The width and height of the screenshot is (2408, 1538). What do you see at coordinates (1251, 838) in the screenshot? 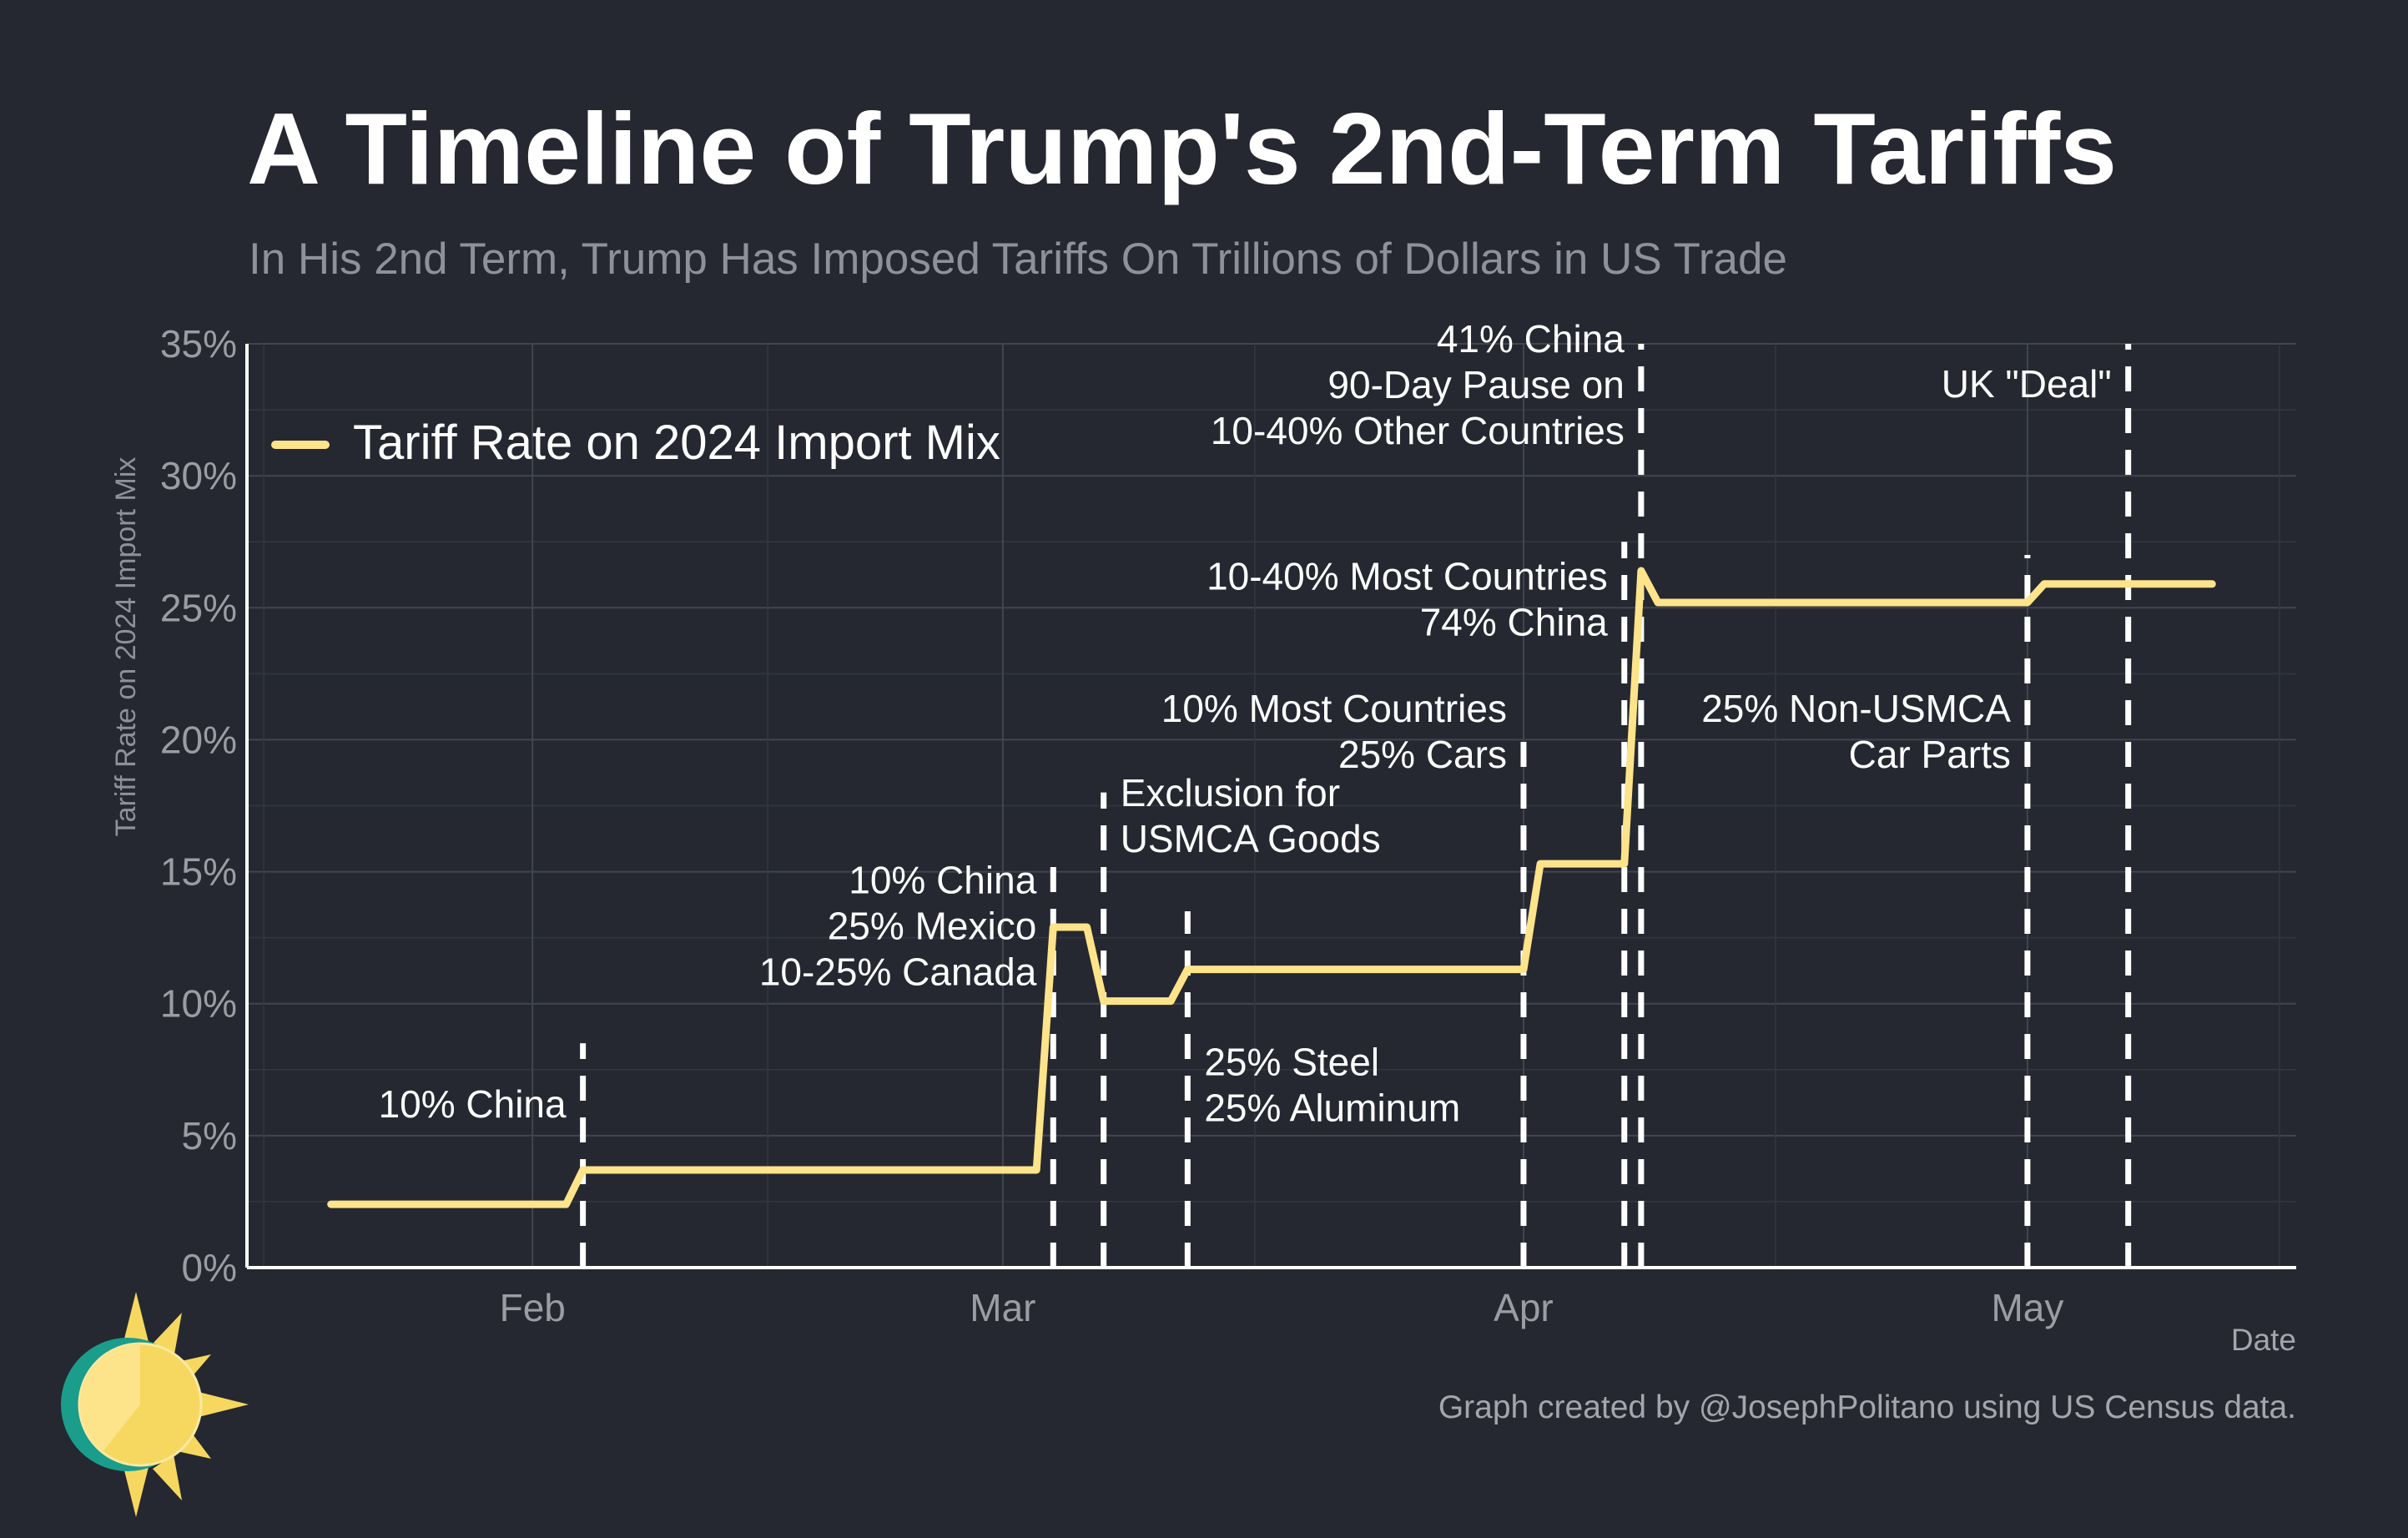
I see `event-annotation-line: USMCA Goods` at bounding box center [1251, 838].